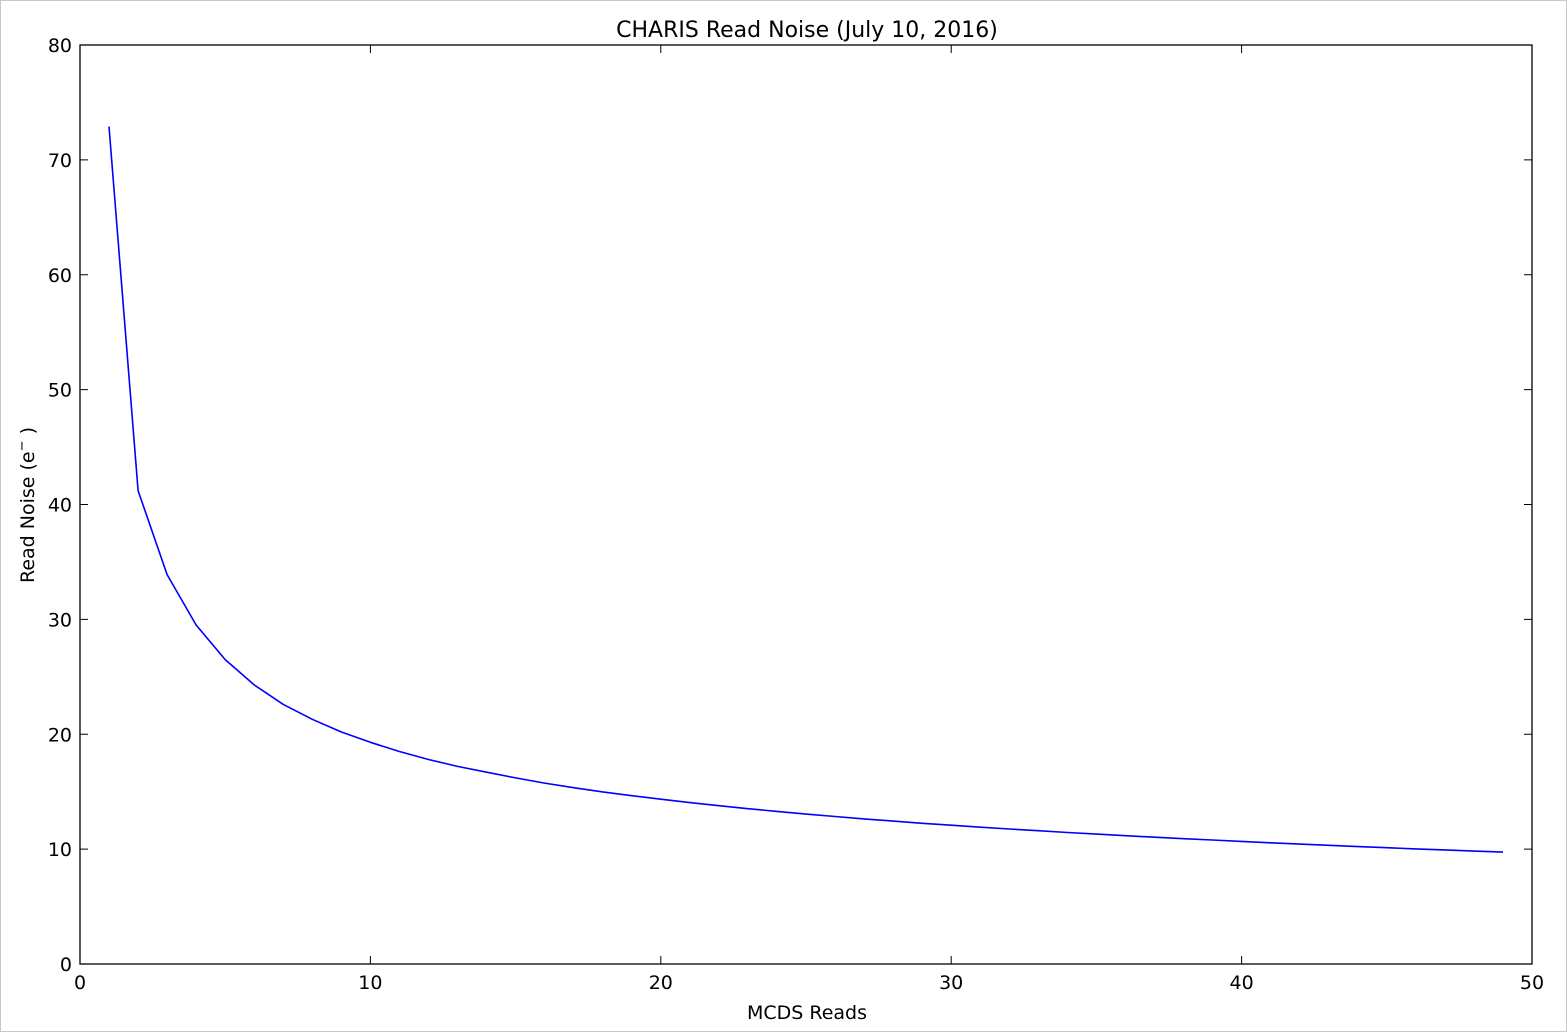 The height and width of the screenshot is (1032, 1567). What do you see at coordinates (370, 983) in the screenshot?
I see `x-tick-label: 10` at bounding box center [370, 983].